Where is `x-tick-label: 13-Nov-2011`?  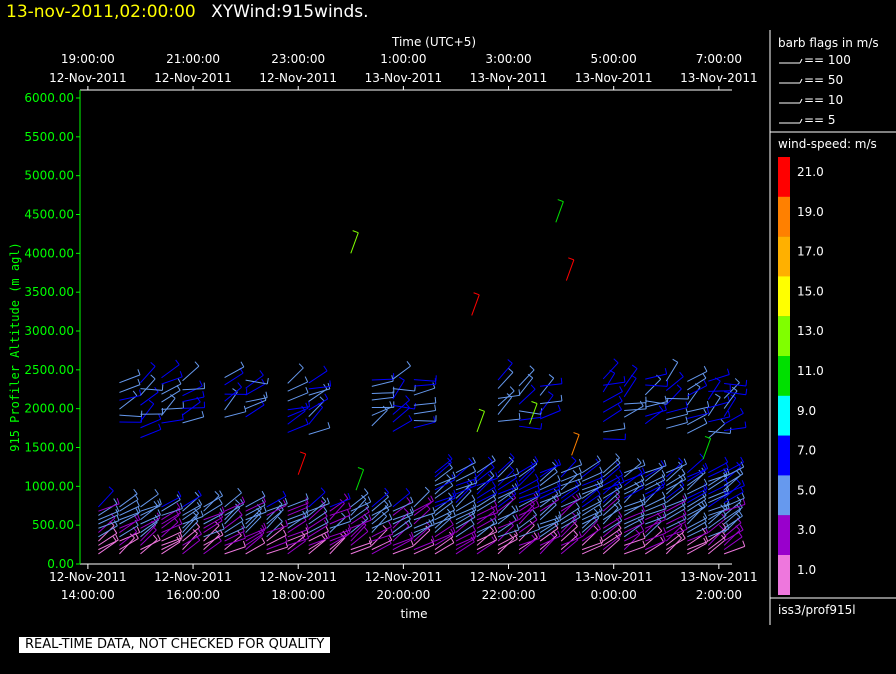 x-tick-label: 13-Nov-2011 is located at coordinates (719, 577).